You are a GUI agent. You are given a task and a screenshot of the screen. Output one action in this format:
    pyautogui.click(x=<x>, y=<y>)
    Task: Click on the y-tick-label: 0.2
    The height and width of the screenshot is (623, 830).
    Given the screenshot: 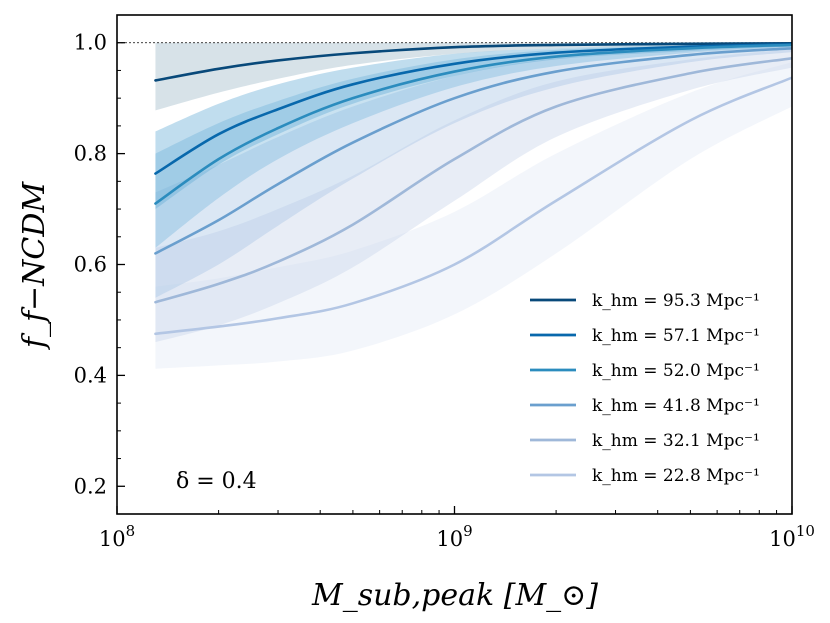 What is the action you would take?
    pyautogui.click(x=90, y=486)
    